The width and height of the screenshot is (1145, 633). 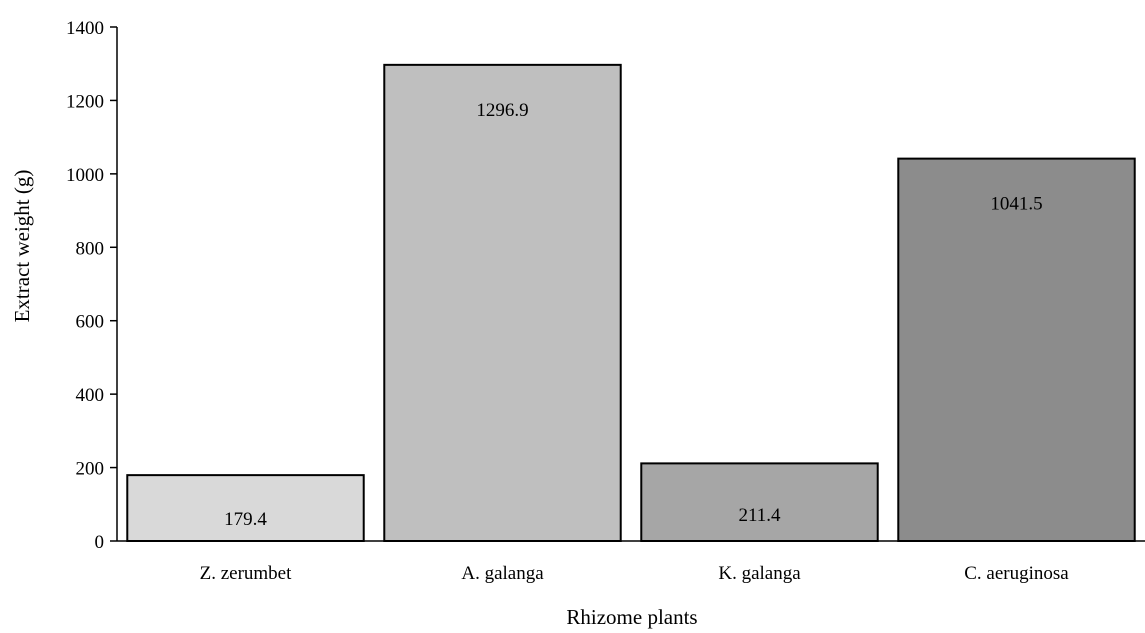 What do you see at coordinates (85, 28) in the screenshot?
I see `y-tick-label-7: 1400` at bounding box center [85, 28].